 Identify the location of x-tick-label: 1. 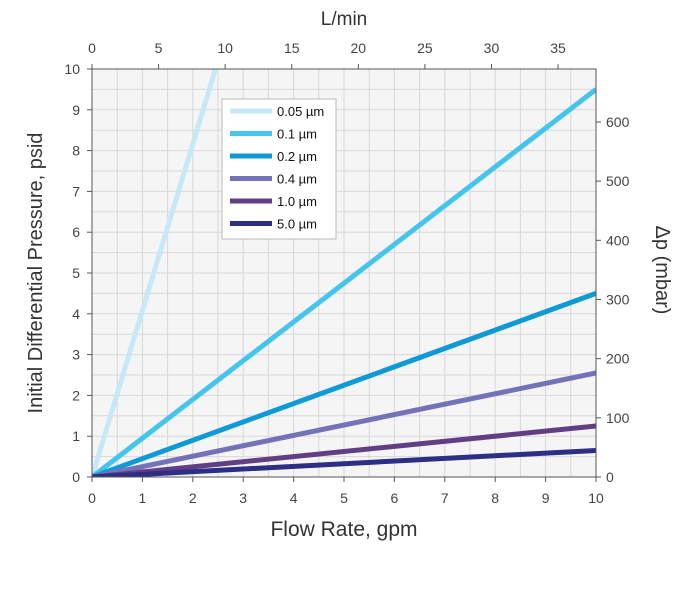
(143, 498).